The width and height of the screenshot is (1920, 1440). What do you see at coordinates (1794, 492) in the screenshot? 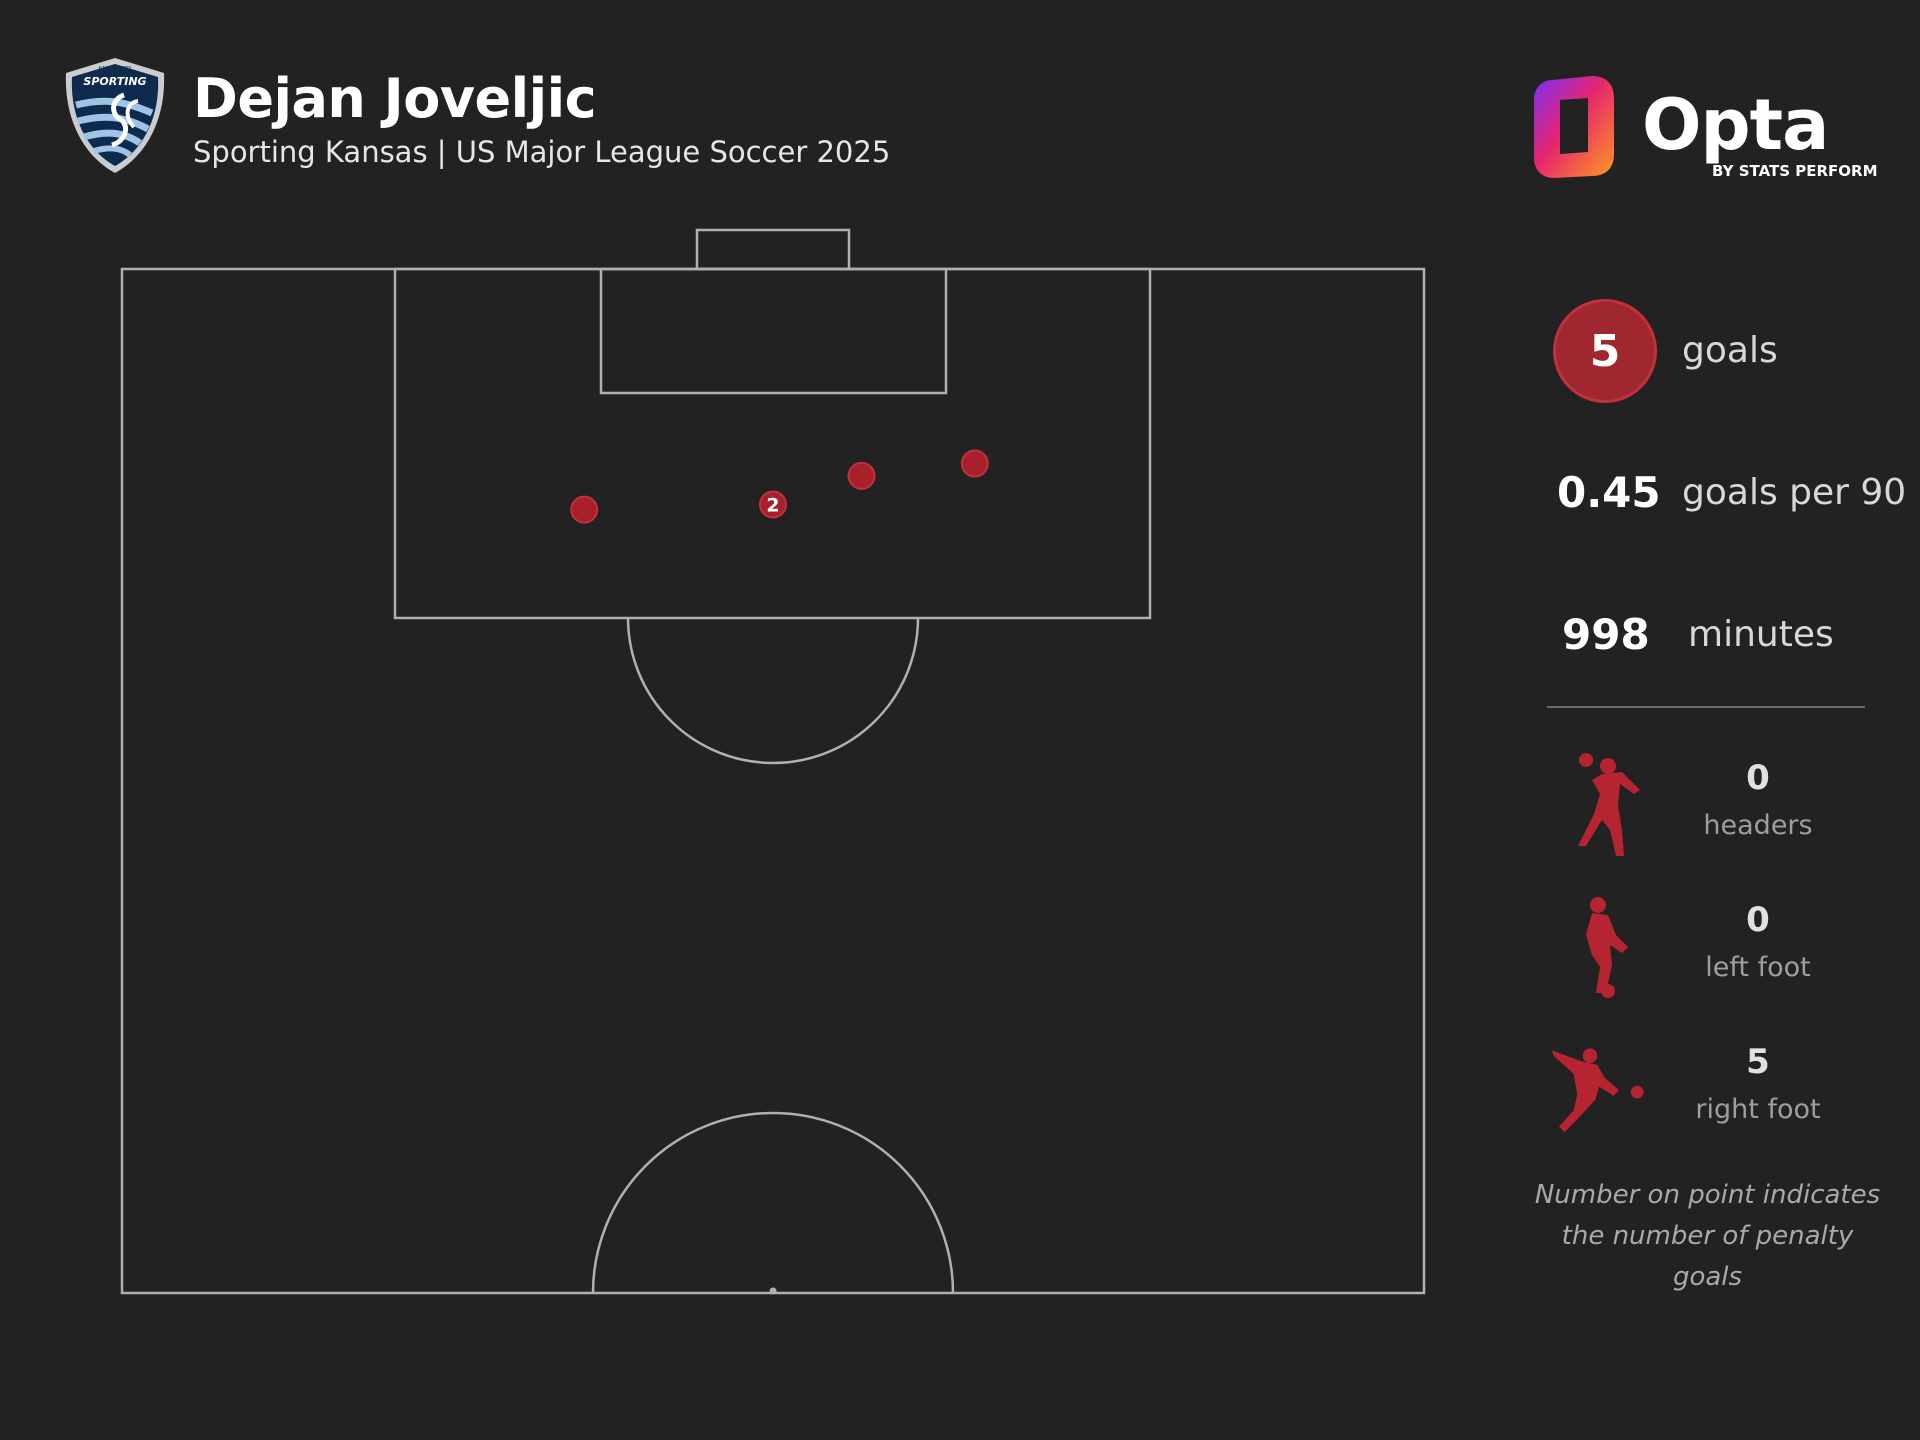
I see `goals-per-90-label: goals per 90` at bounding box center [1794, 492].